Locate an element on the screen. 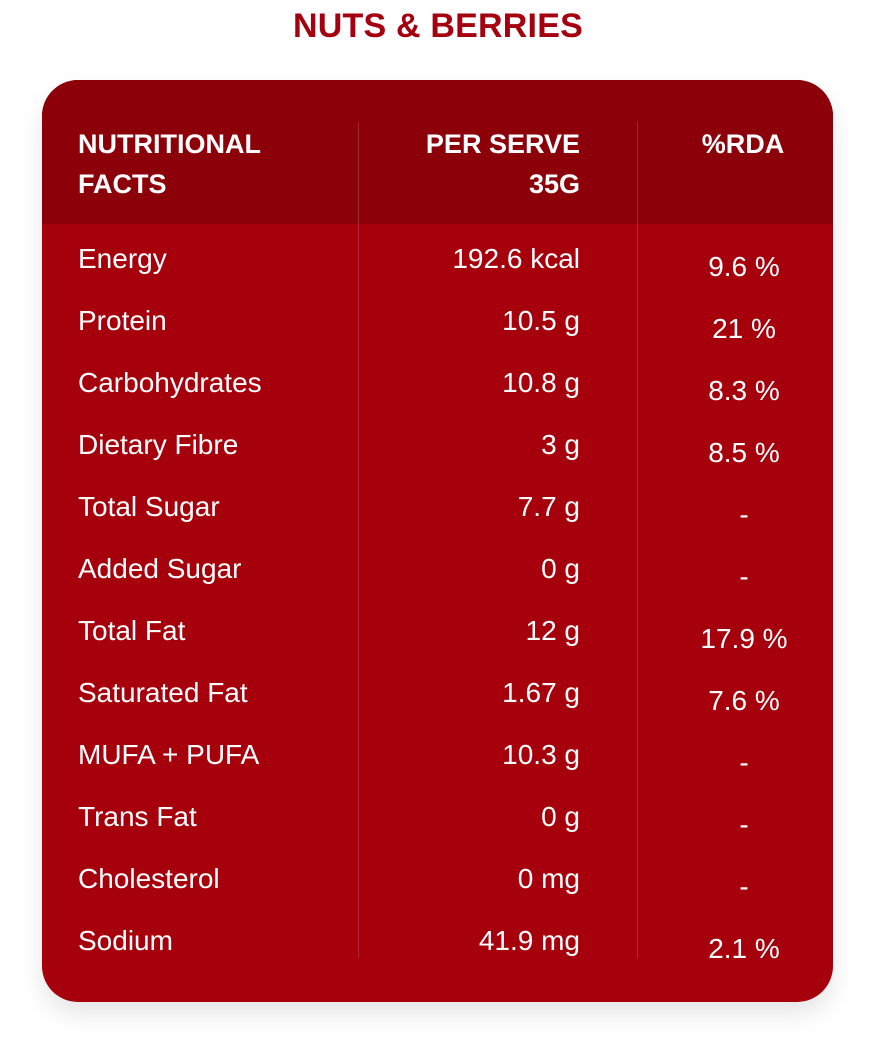  header-label: PER SERVE is located at coordinates (502, 144).